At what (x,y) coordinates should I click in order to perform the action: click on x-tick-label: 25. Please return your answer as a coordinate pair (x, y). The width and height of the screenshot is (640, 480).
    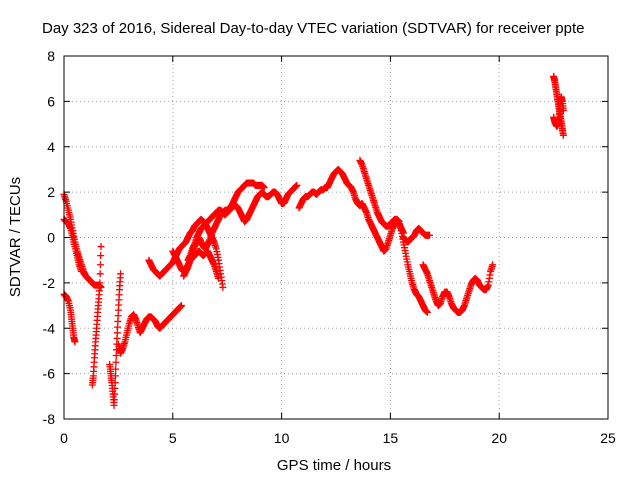
    Looking at the image, I should click on (608, 438).